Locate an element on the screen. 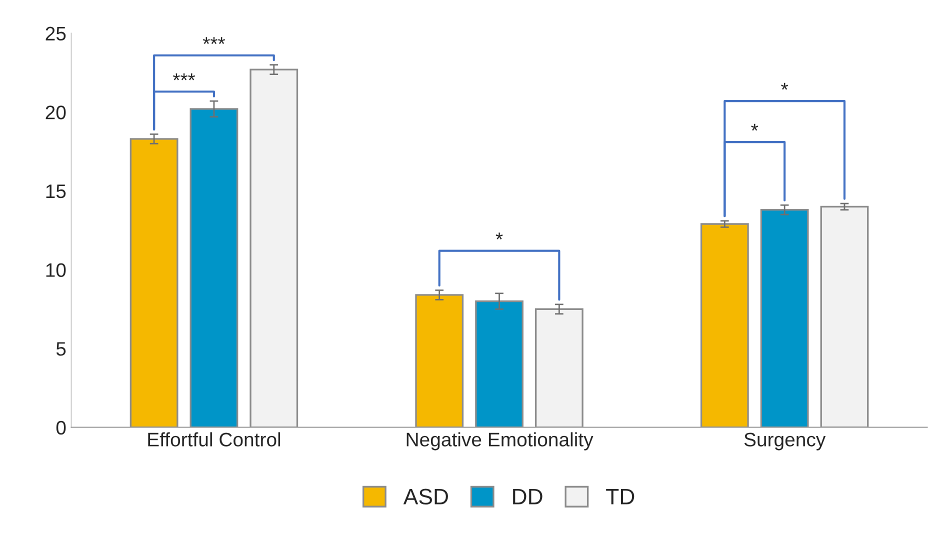  y-tick-label: 15 is located at coordinates (56, 191).